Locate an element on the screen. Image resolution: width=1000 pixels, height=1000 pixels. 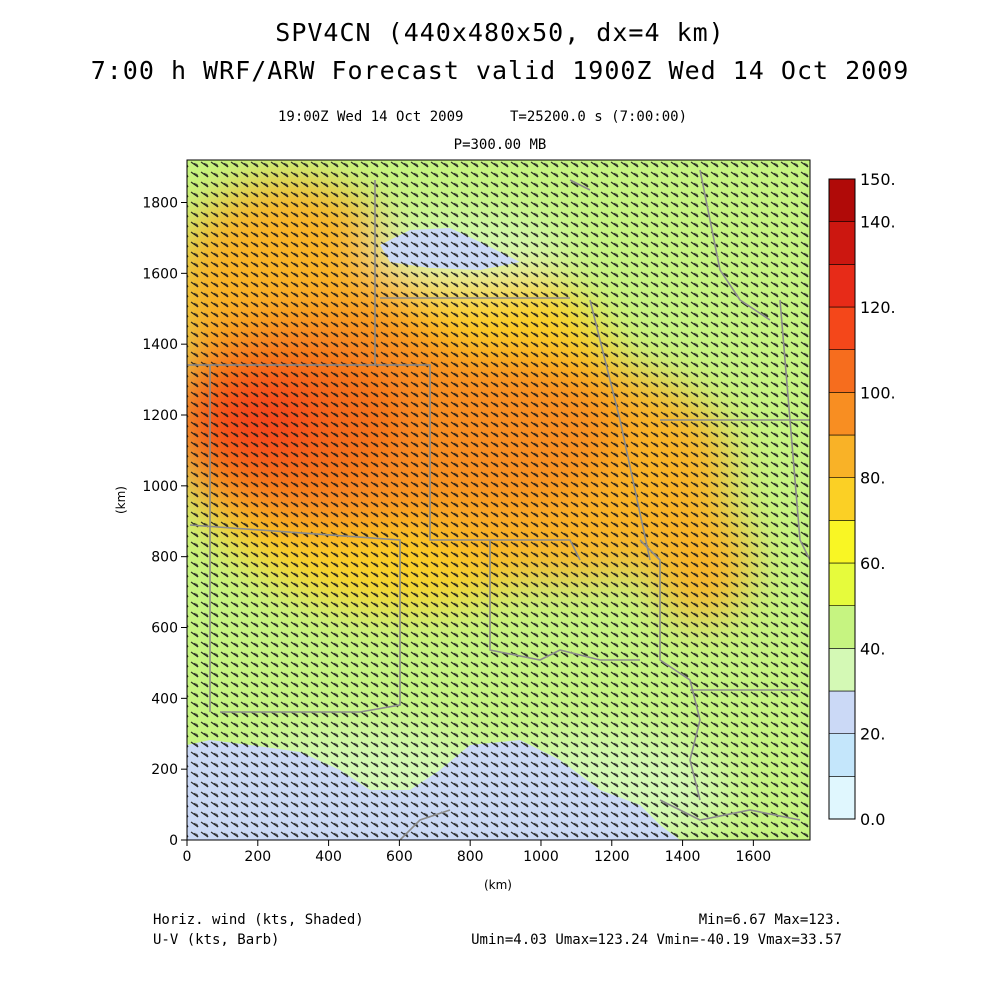
y-tick-label: 400 is located at coordinates (164, 699).